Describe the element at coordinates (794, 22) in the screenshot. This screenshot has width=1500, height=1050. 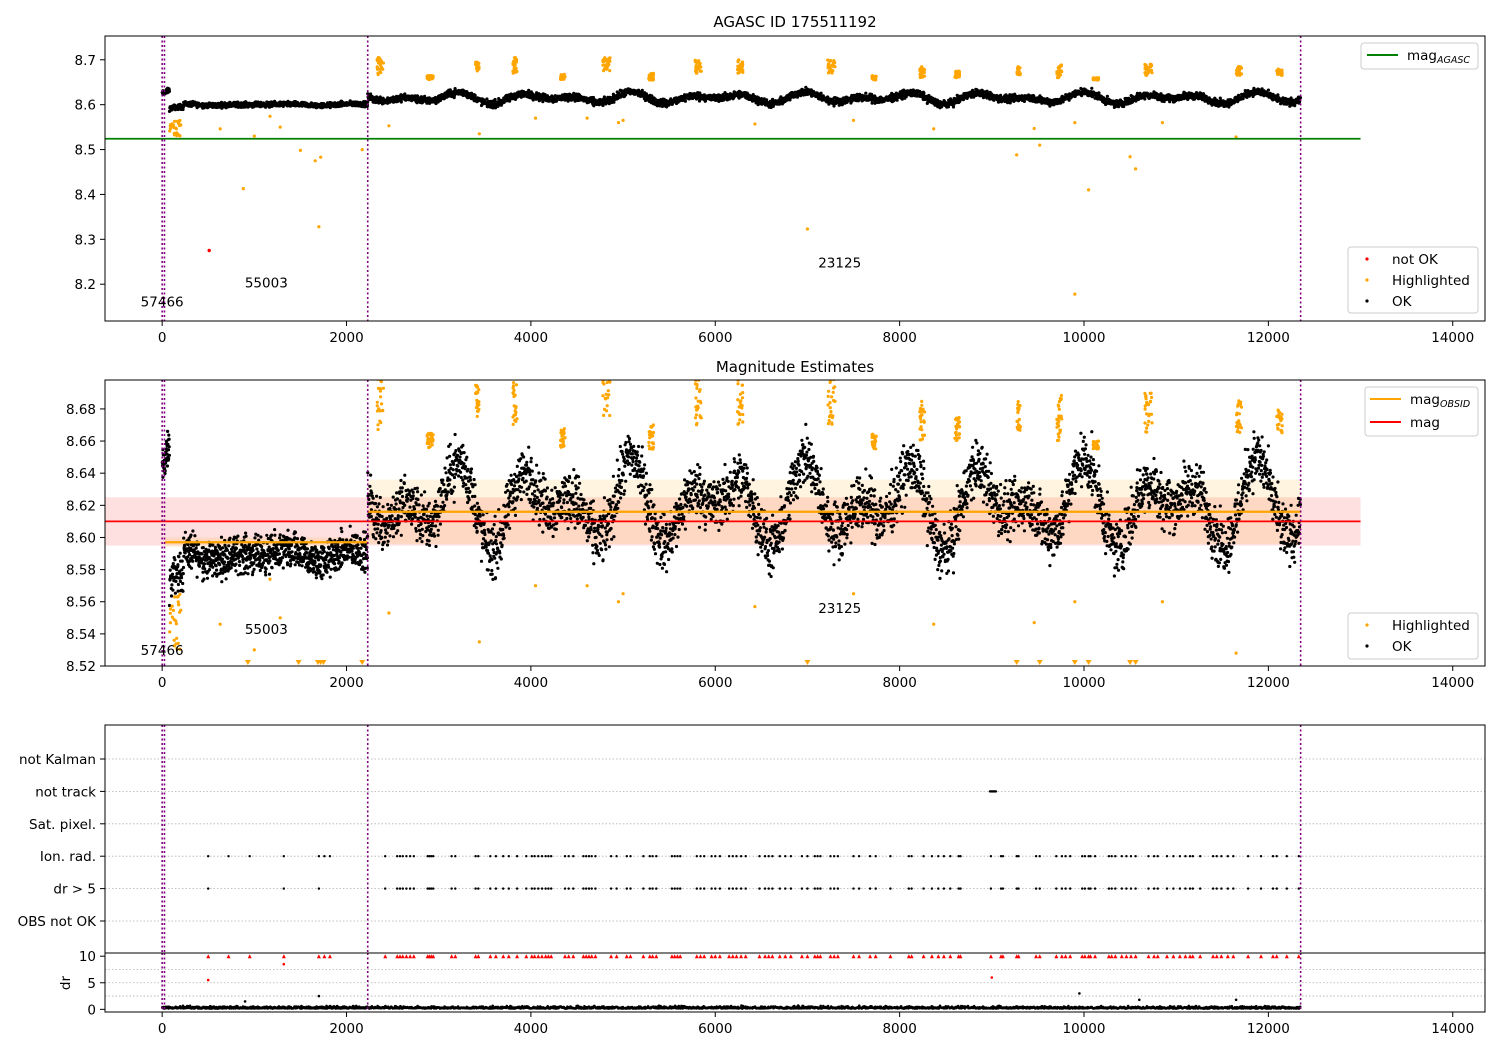
I see `panel1-title: AGASC ID 175511192` at that location.